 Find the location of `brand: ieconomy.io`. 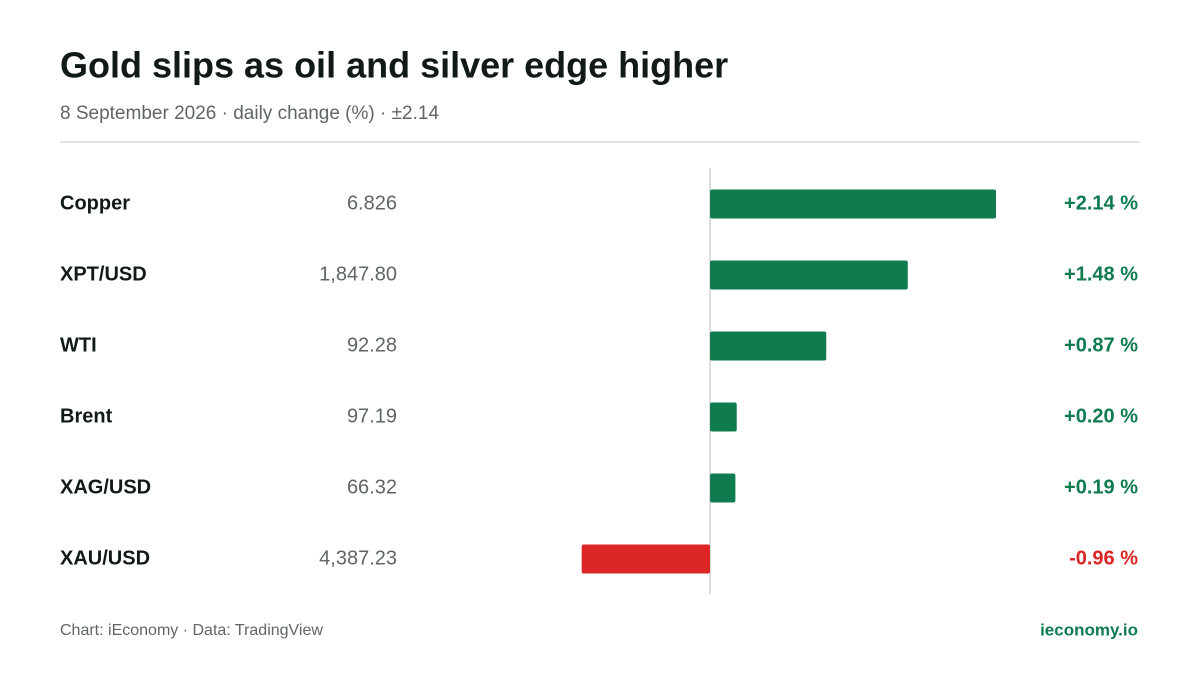

brand: ieconomy.io is located at coordinates (1089, 629).